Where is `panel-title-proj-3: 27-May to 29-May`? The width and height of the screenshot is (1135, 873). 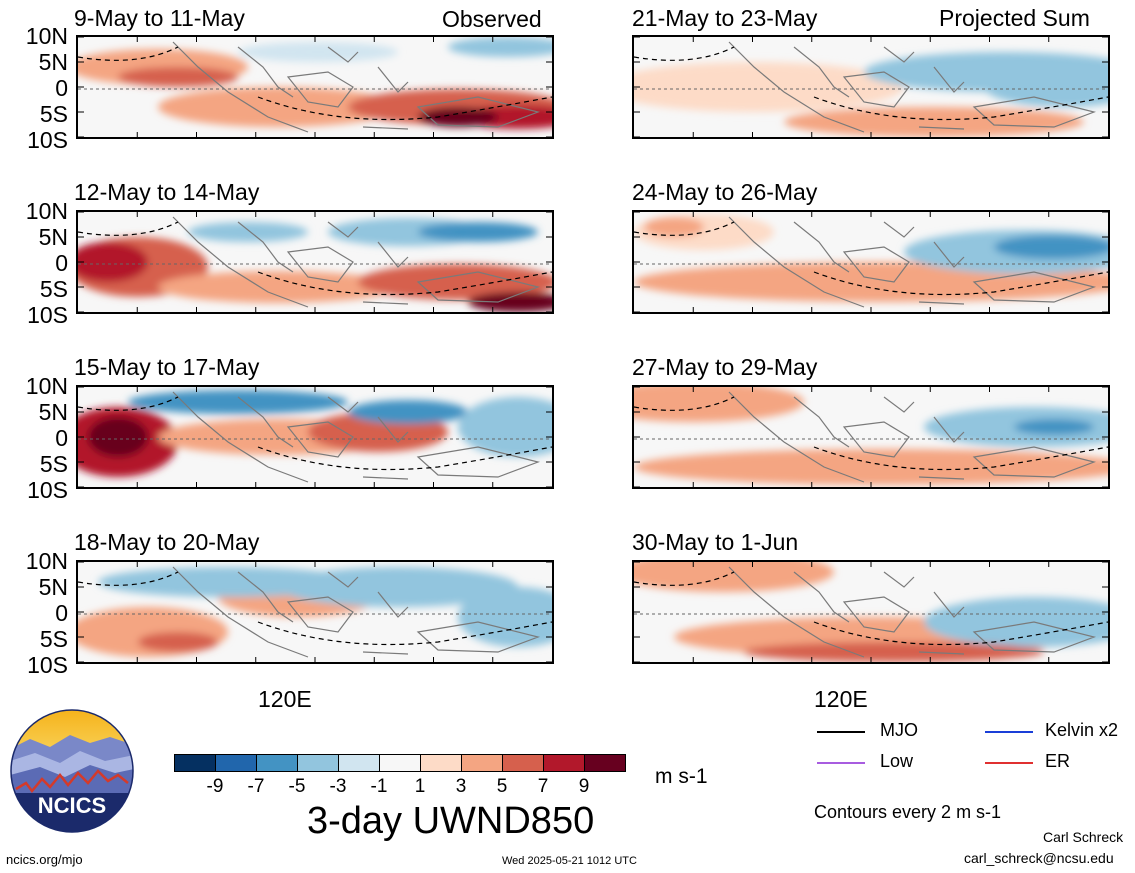 panel-title-proj-3: 27-May to 29-May is located at coordinates (725, 367).